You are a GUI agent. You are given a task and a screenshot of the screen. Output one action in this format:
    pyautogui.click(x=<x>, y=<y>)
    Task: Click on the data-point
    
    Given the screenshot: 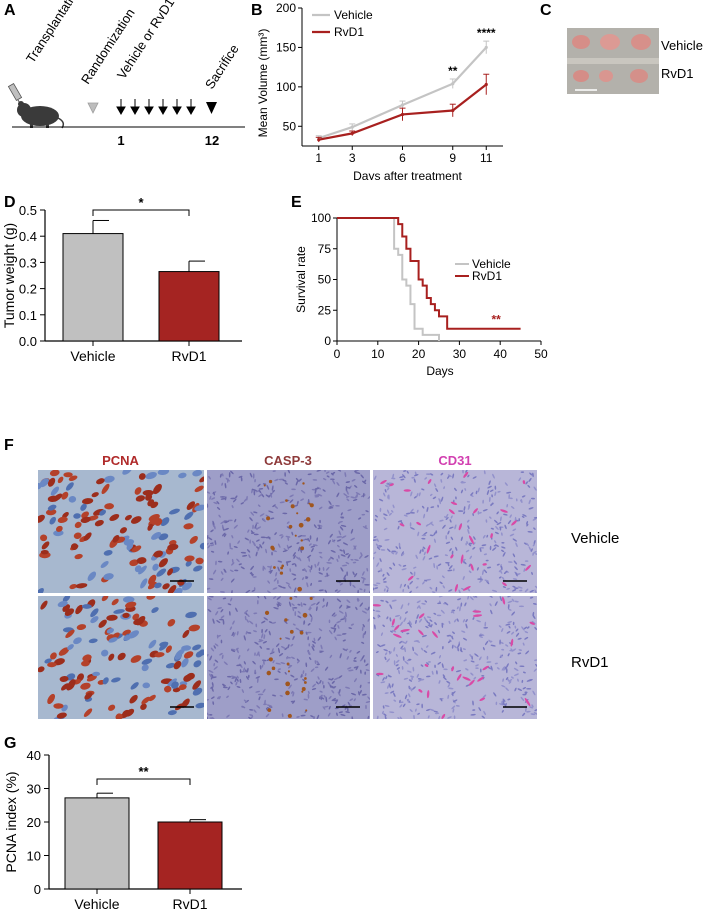 What is the action you would take?
    pyautogui.click(x=486, y=47)
    